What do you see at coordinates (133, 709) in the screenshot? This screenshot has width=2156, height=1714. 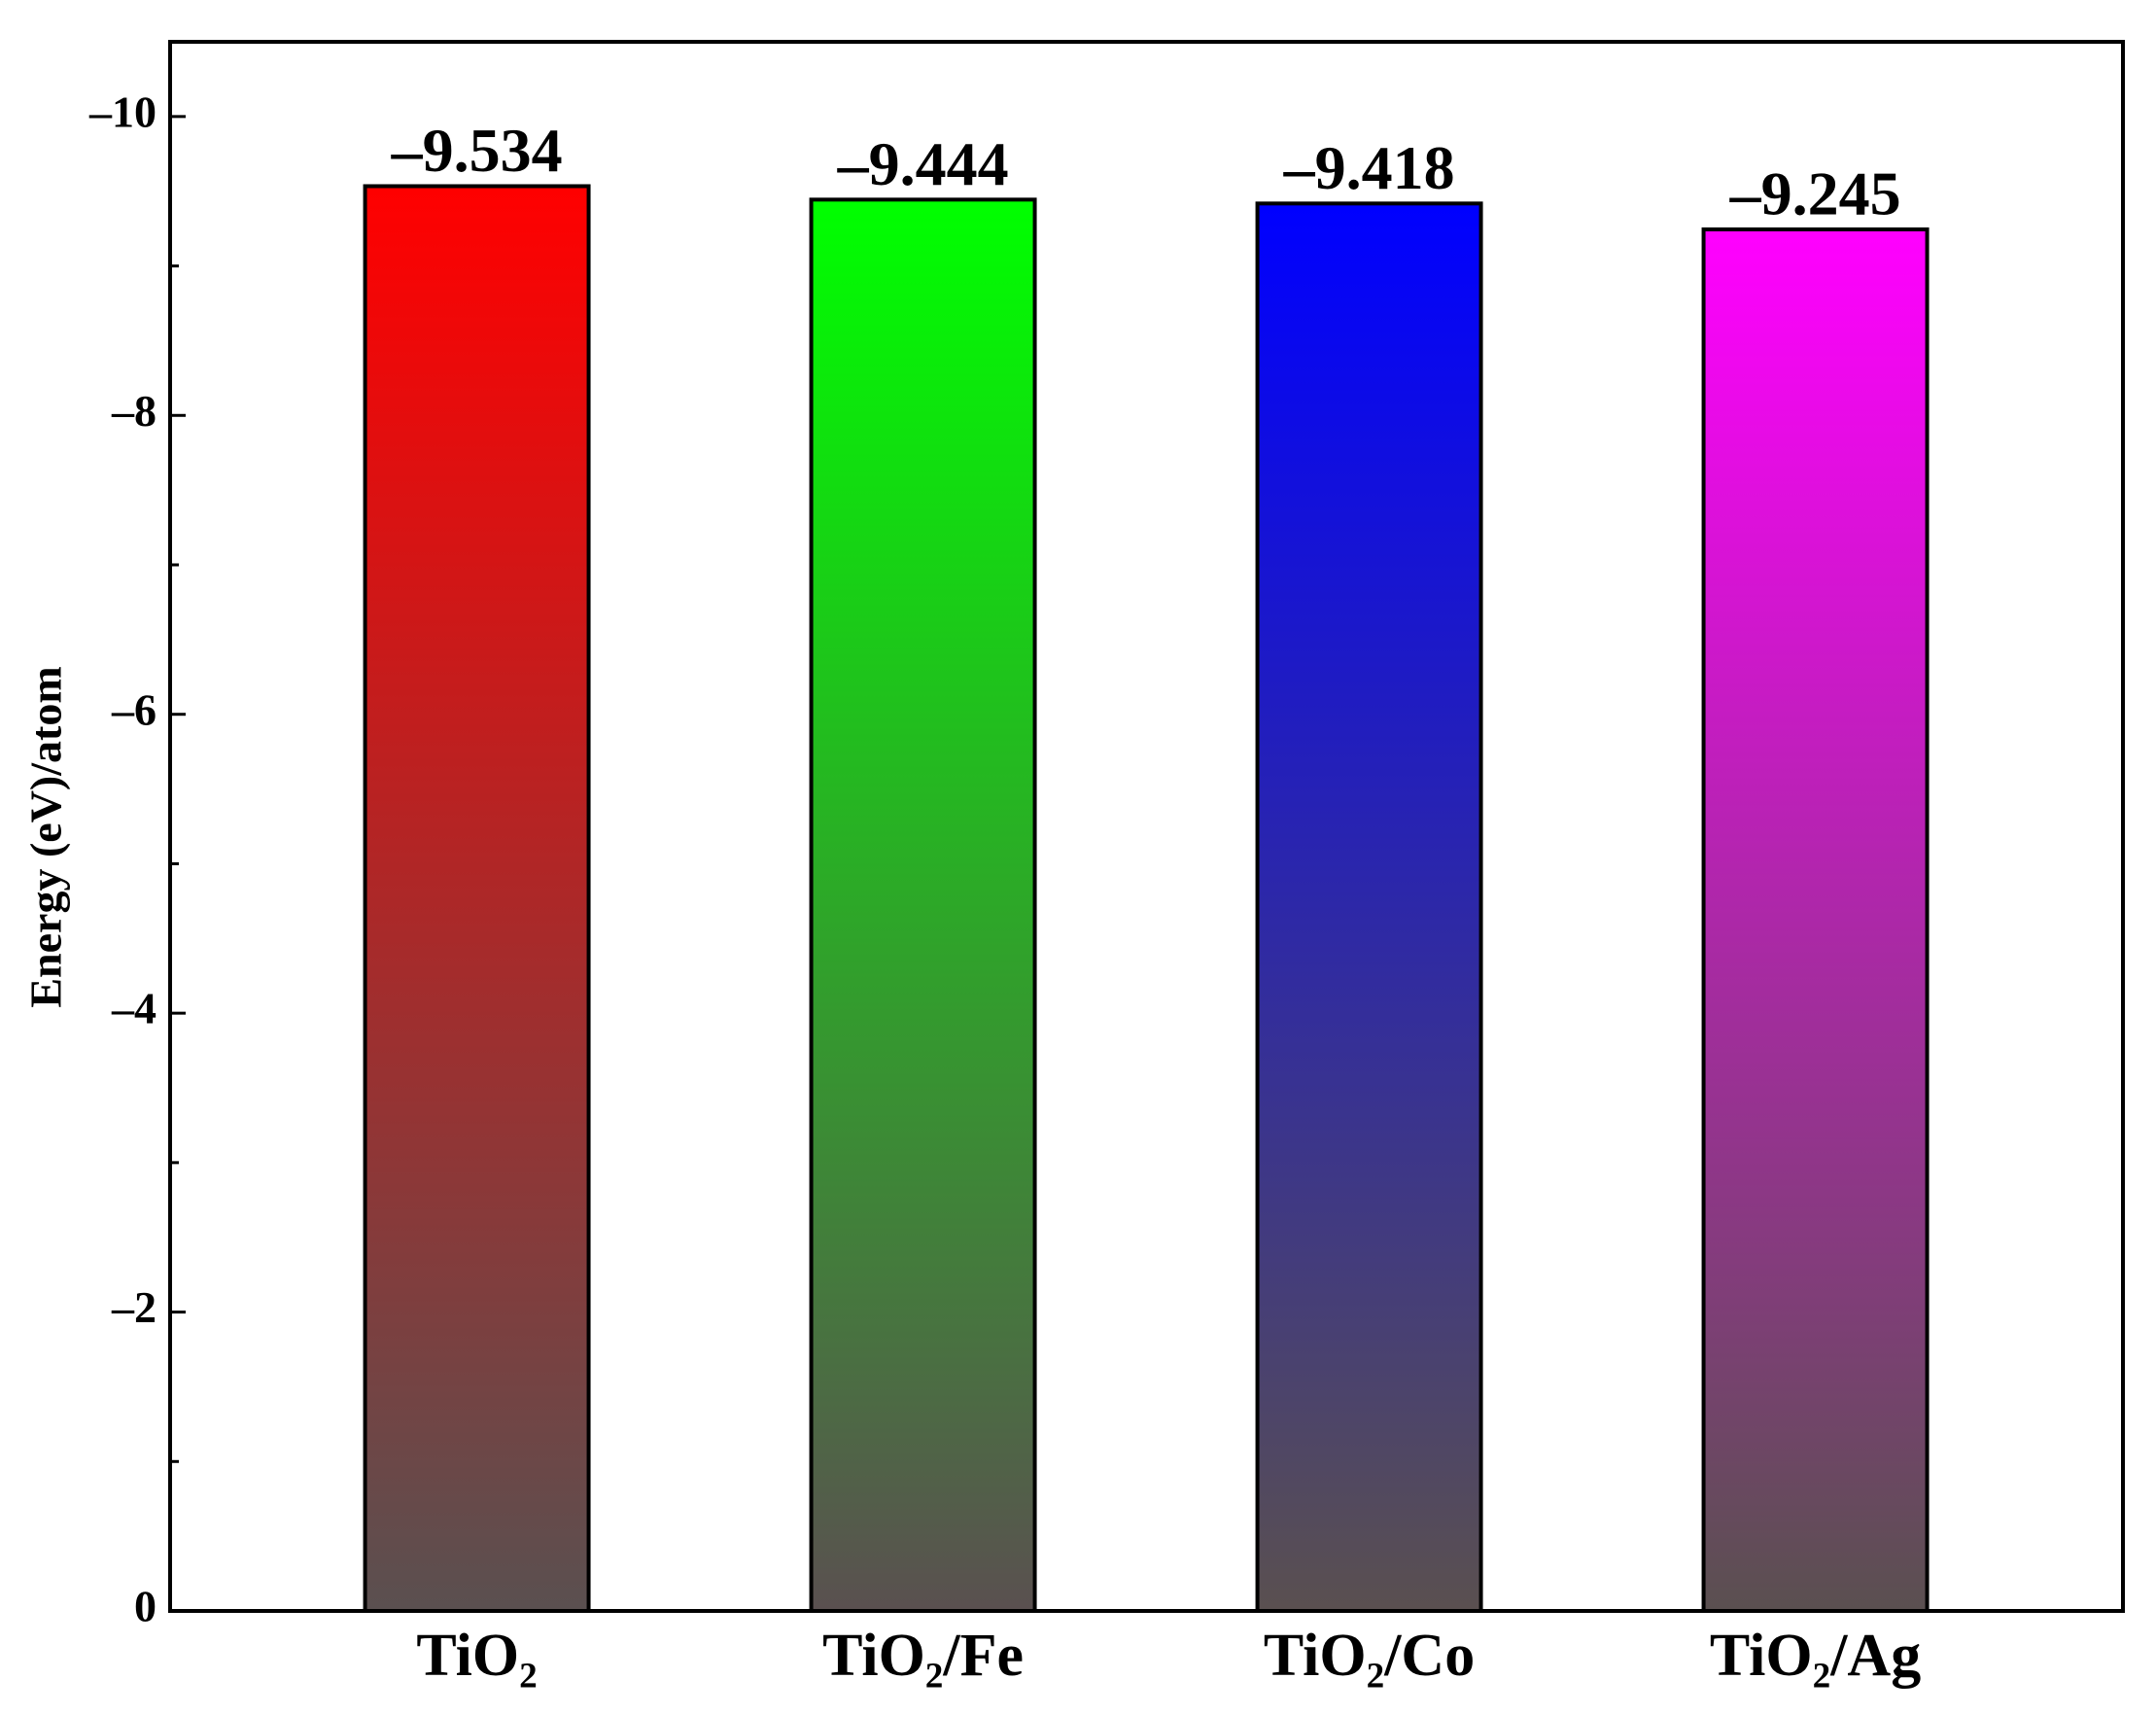 I see `y-tick-label: –6` at bounding box center [133, 709].